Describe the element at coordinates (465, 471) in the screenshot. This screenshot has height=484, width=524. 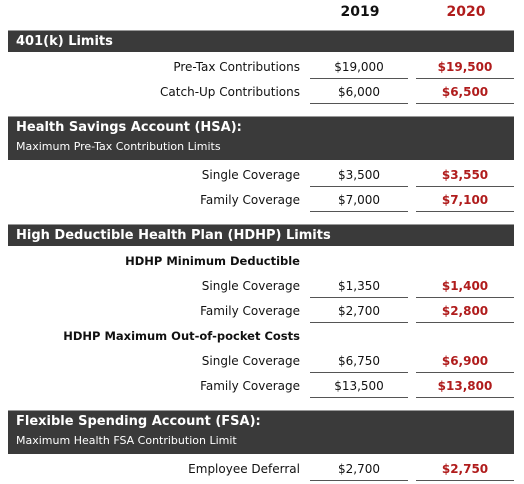
I see `value-cell: $2,750` at that location.